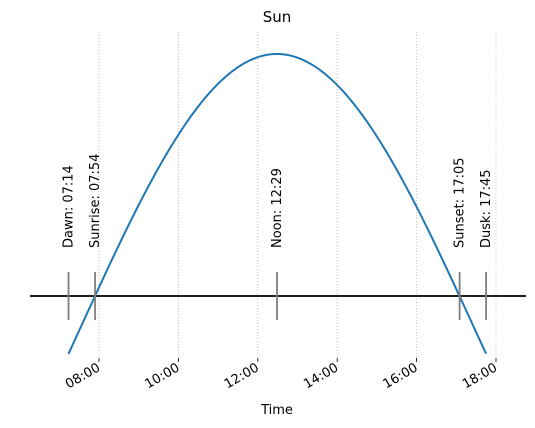 This screenshot has height=428, width=535. I want to click on chart-title: Sun, so click(277, 17).